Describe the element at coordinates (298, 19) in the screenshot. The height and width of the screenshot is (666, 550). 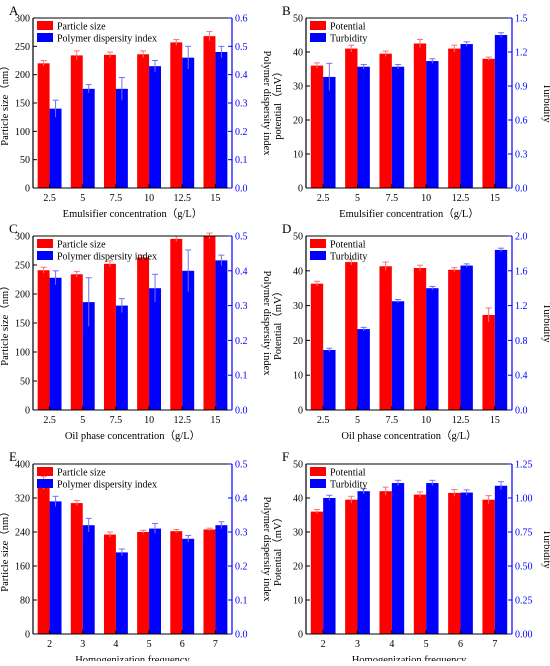
I see `y-tick-label-left: 50` at that location.